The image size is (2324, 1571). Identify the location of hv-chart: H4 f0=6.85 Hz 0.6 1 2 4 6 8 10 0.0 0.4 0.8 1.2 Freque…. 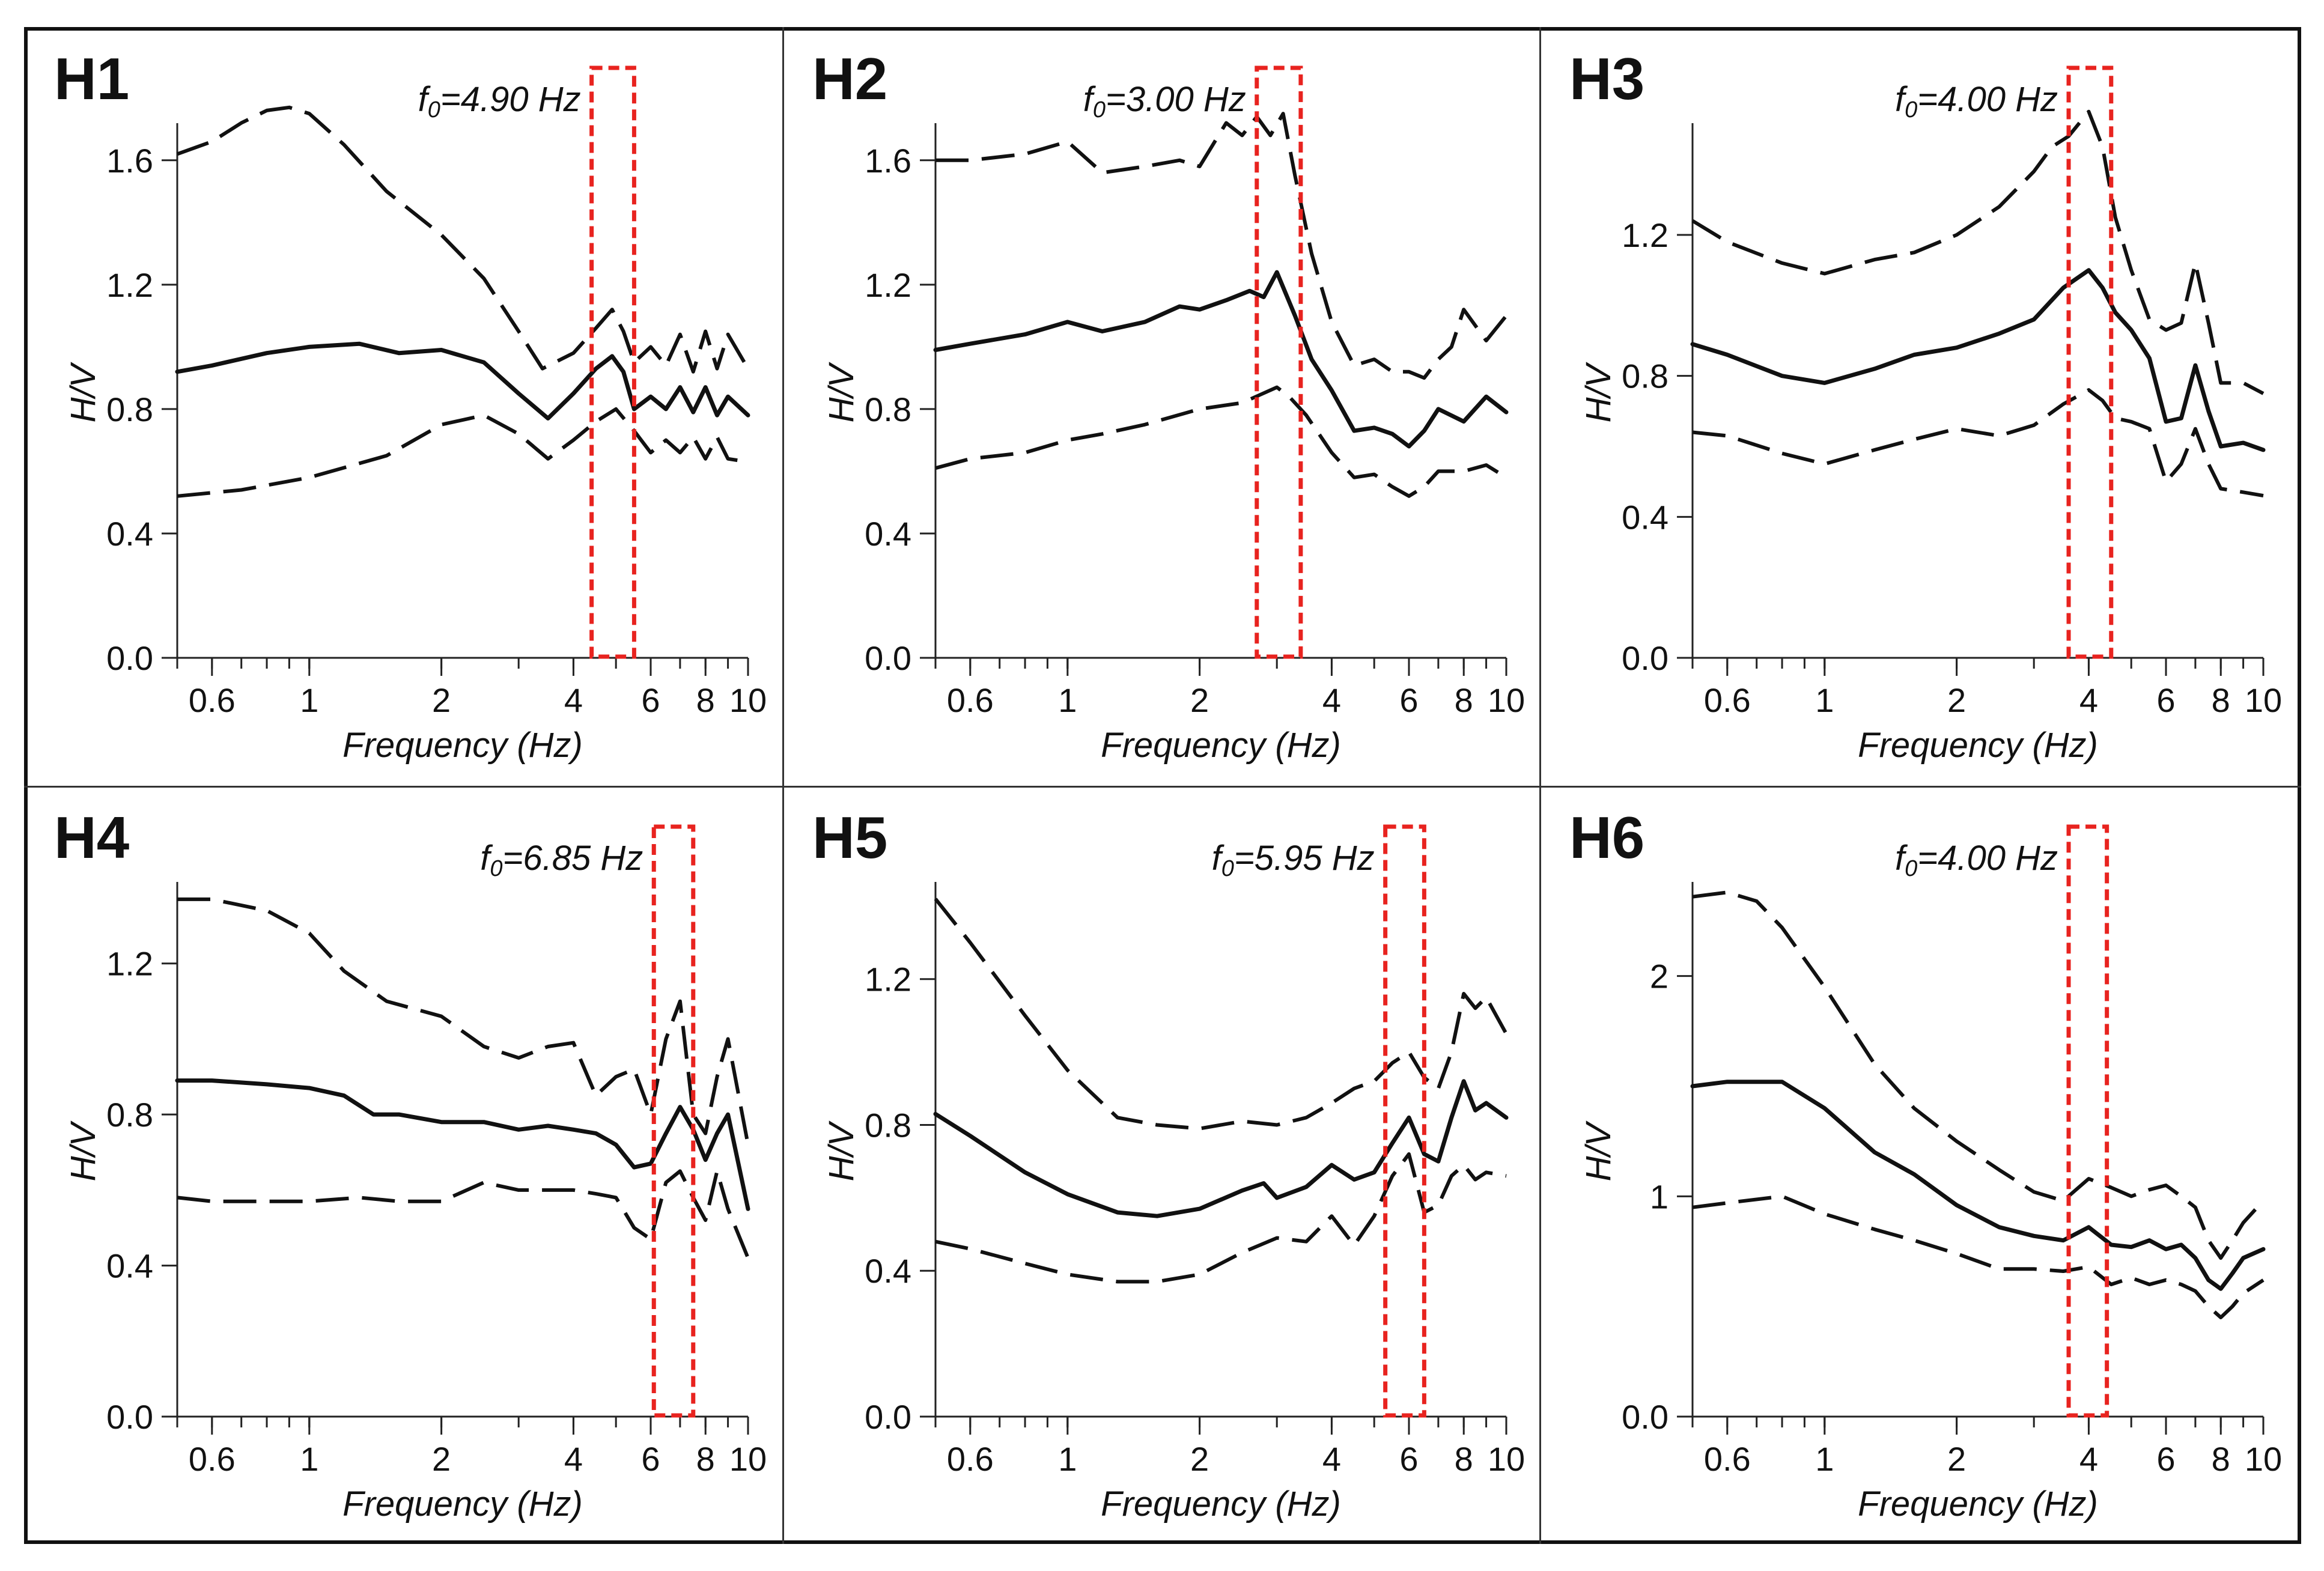
(411, 1164).